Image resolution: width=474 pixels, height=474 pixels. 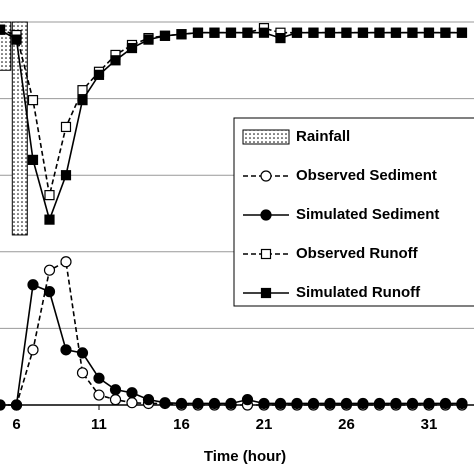 What do you see at coordinates (366, 175) in the screenshot?
I see `legend-label: Observed Sediment` at bounding box center [366, 175].